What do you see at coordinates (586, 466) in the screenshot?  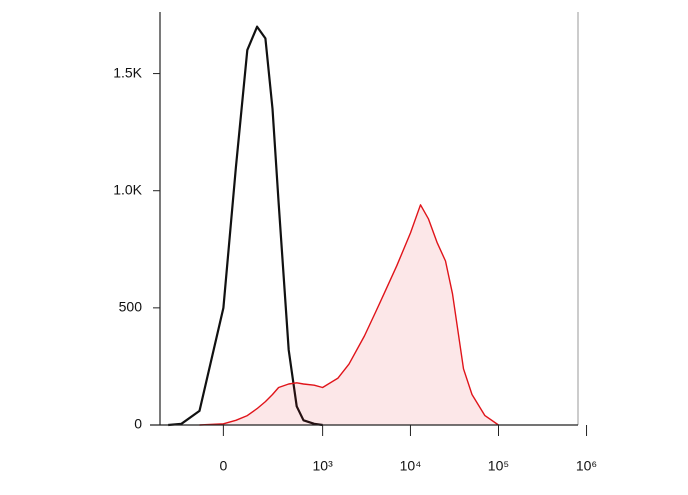 I see `x-tick-label: 10⁶` at bounding box center [586, 466].